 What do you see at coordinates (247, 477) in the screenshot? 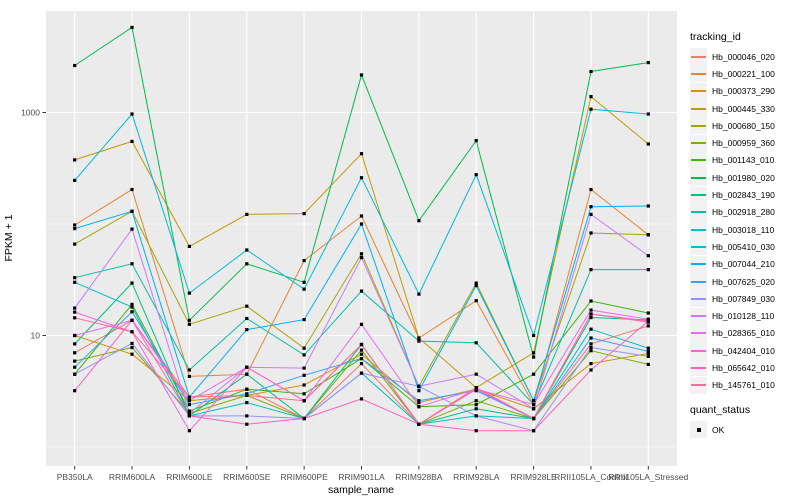
I see `x-tick-label: RRIM600SE` at bounding box center [247, 477].